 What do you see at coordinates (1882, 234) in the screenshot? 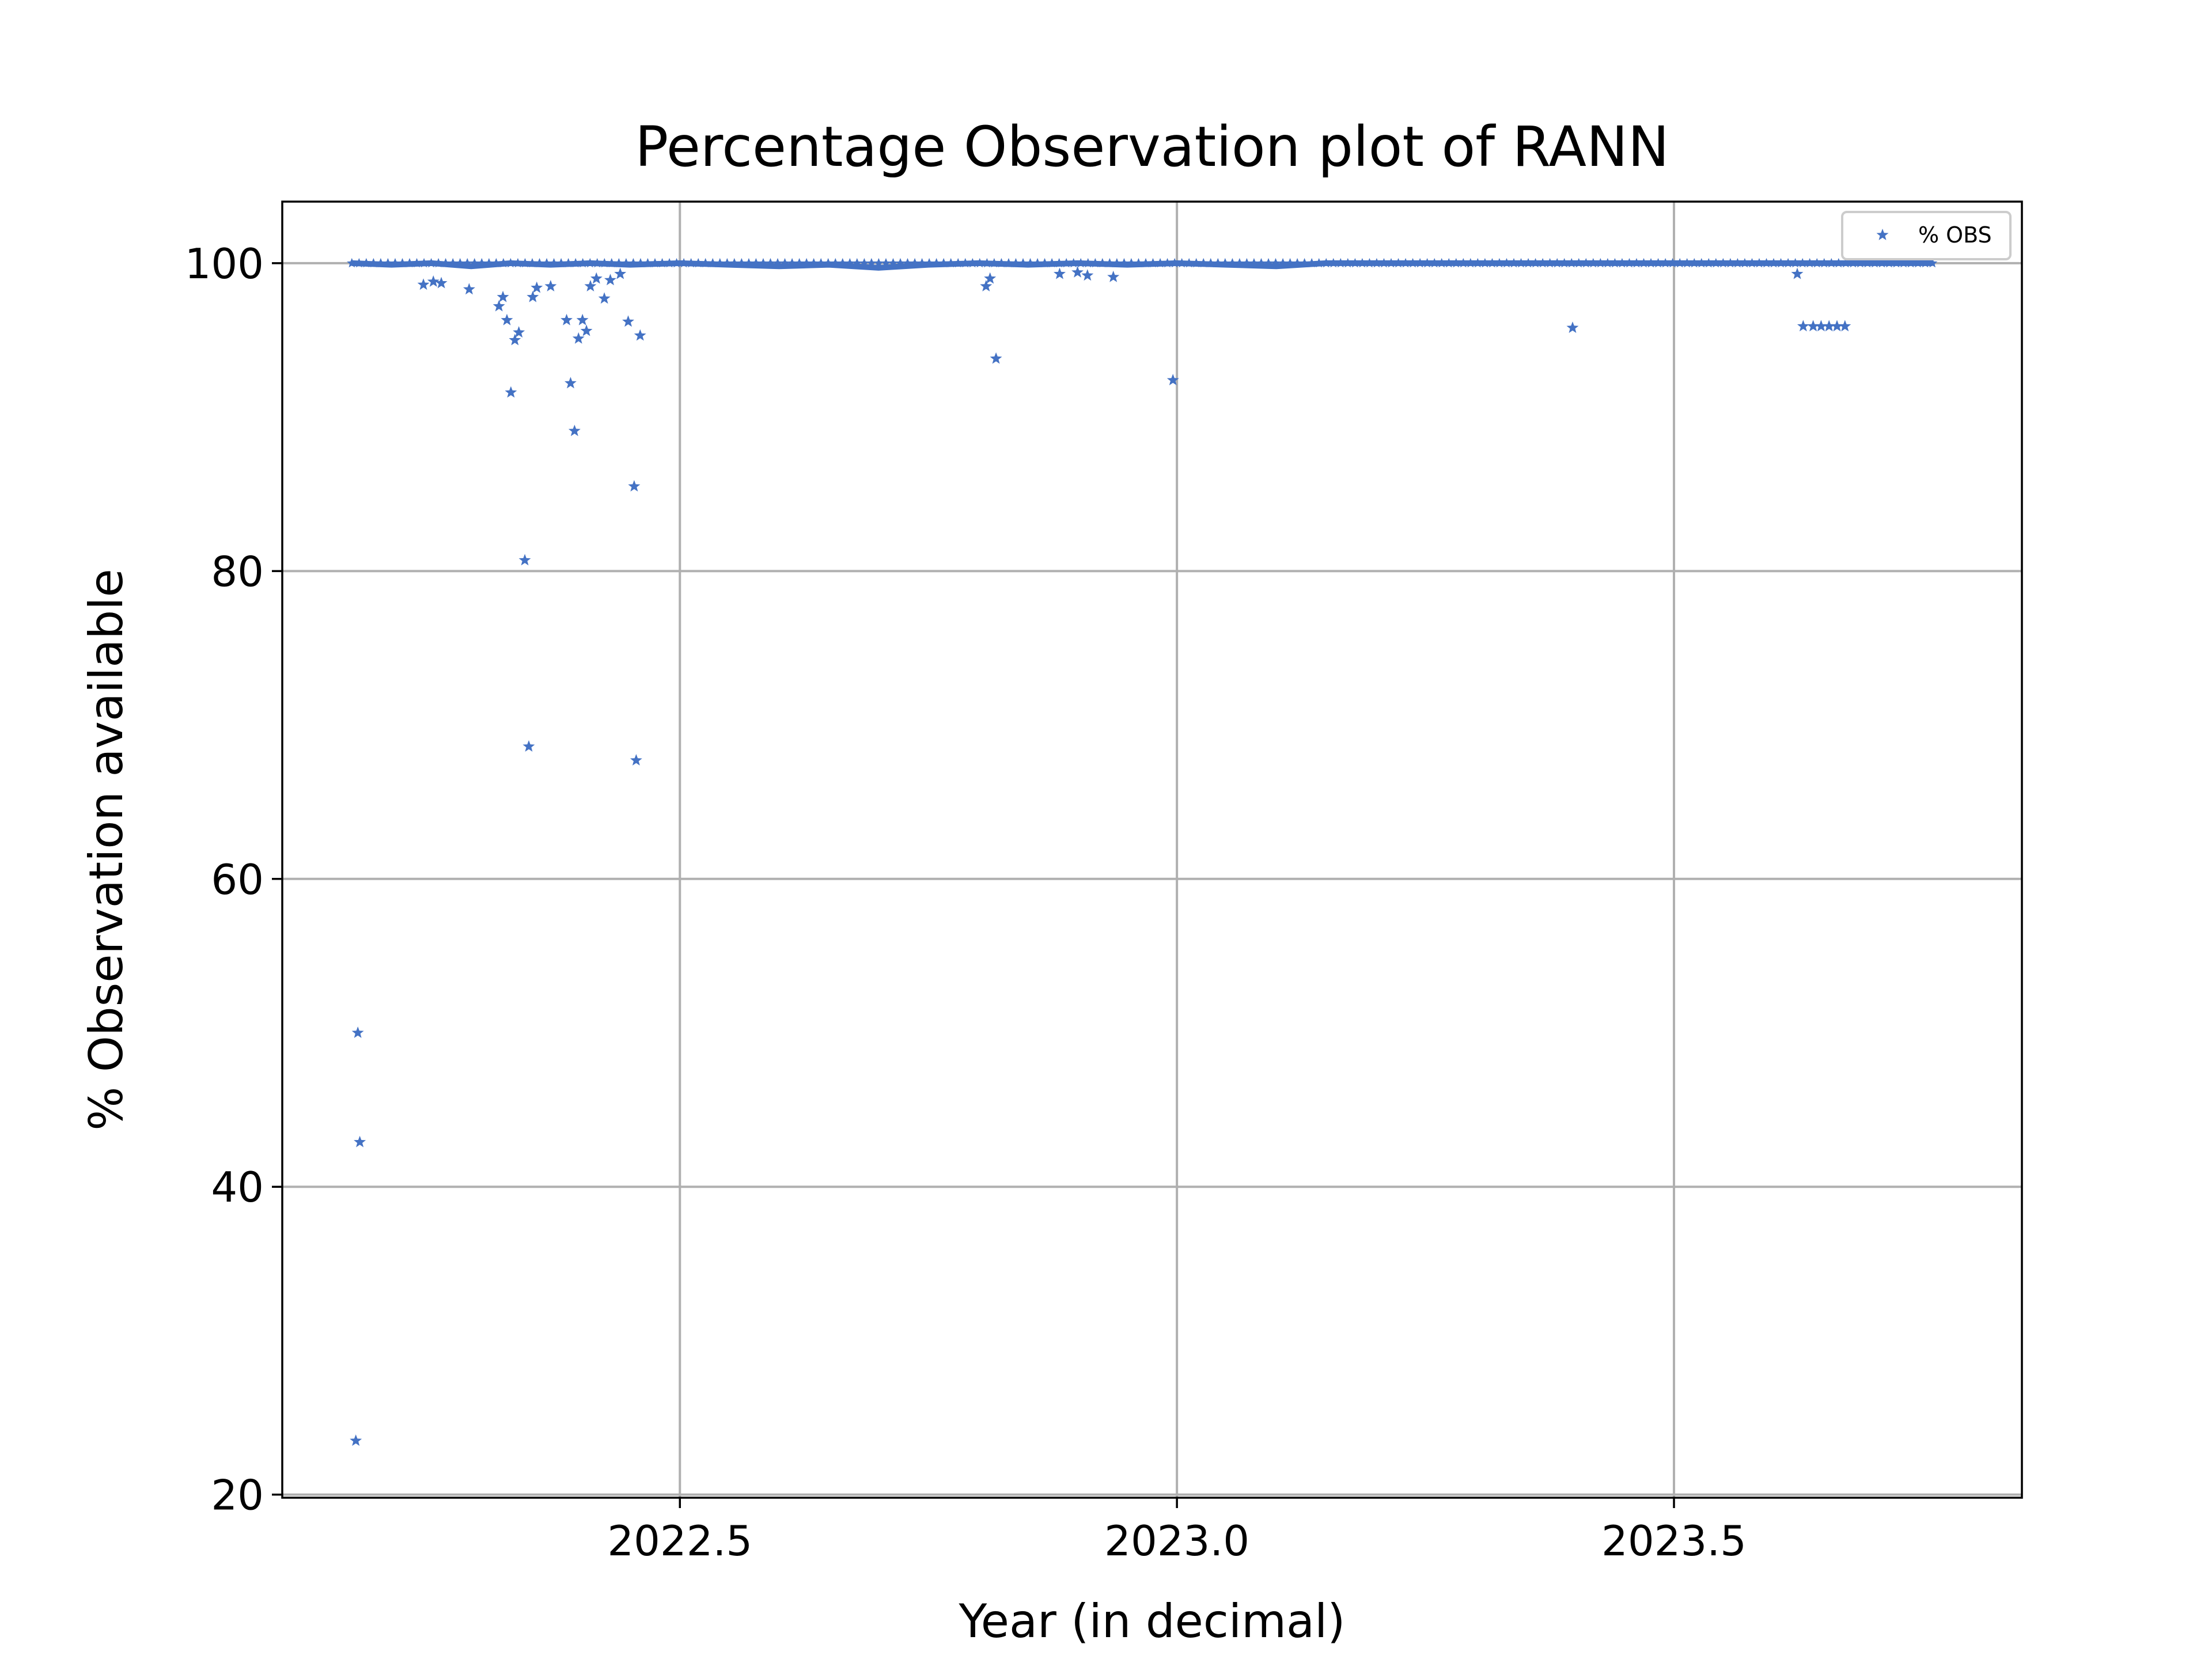
I see `legend-star` at bounding box center [1882, 234].